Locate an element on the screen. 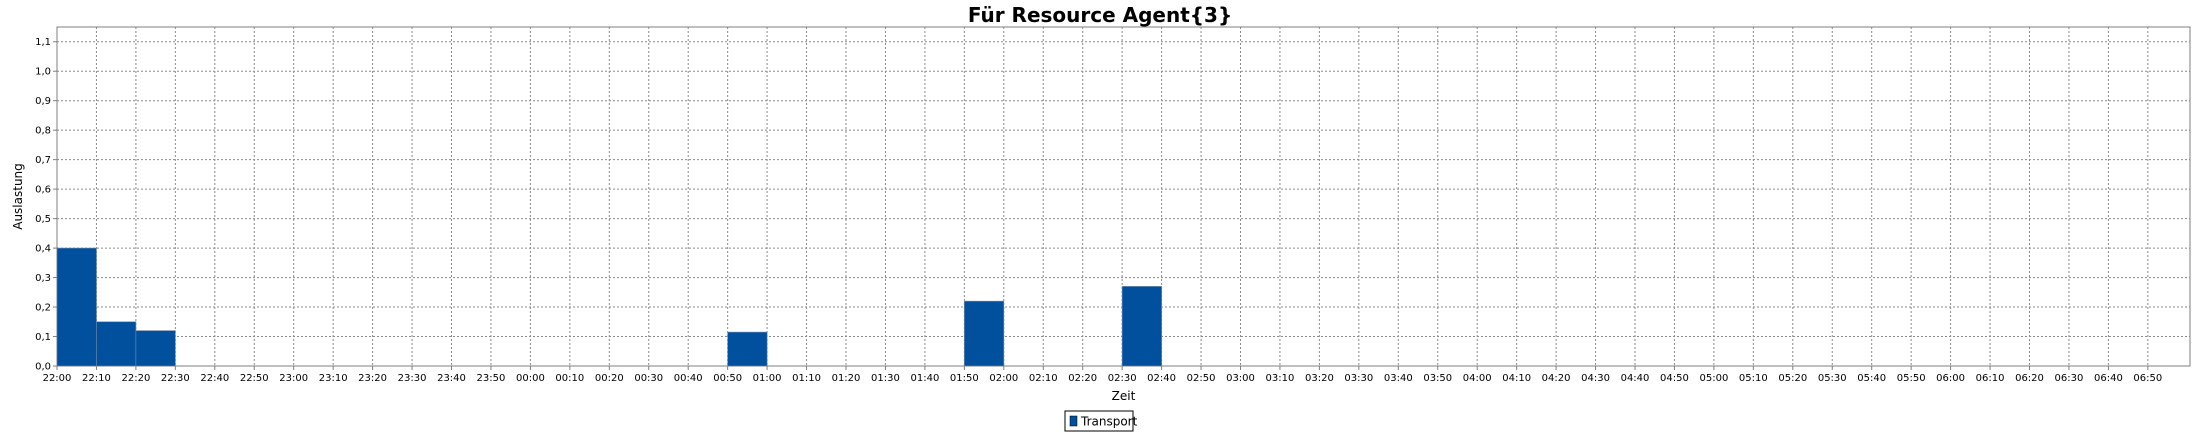 This screenshot has width=2200, height=435. x-tick-label: 05:40 is located at coordinates (1871, 378).